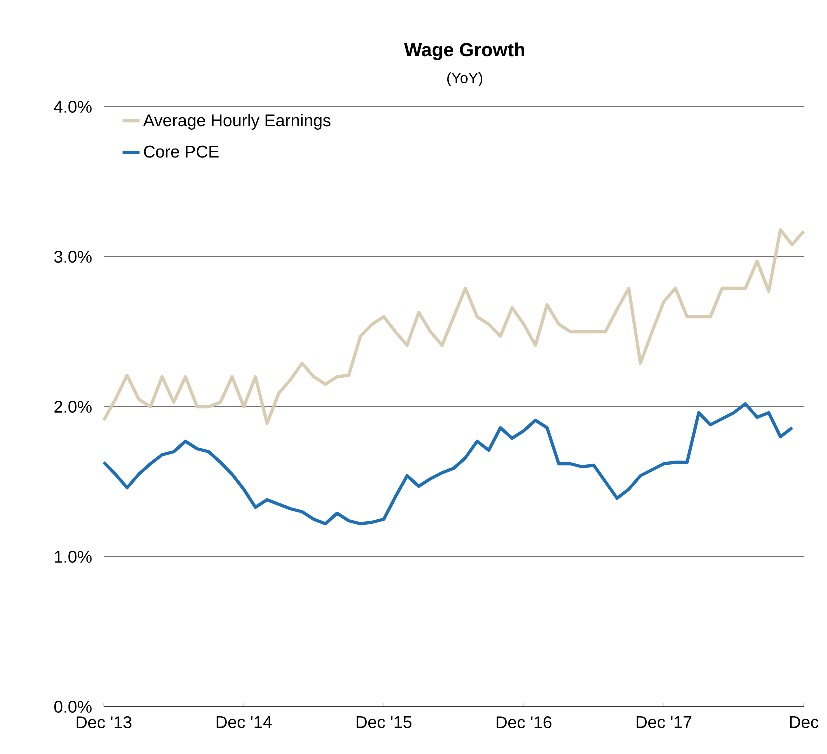 Image resolution: width=827 pixels, height=754 pixels. What do you see at coordinates (804, 722) in the screenshot?
I see `x-tick-label: Dec` at bounding box center [804, 722].